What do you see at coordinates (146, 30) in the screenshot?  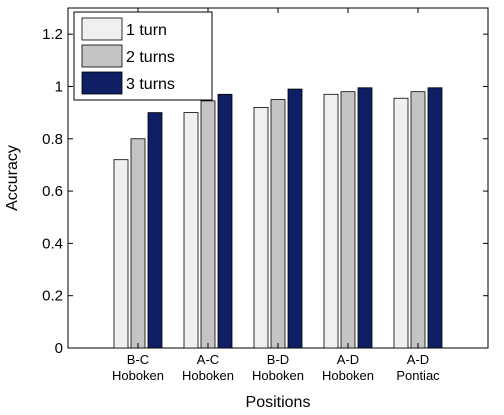 I see `legend-label: 1 turn` at bounding box center [146, 30].